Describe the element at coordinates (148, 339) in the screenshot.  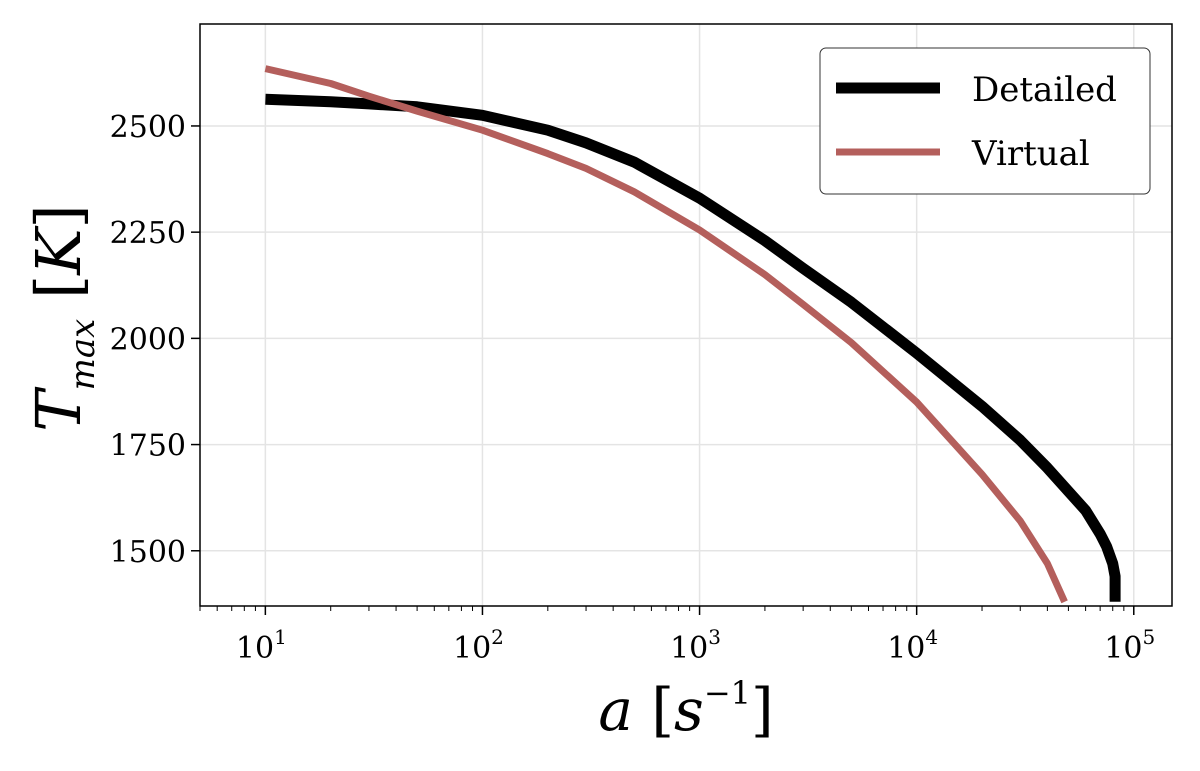
I see `y-tick-label: 2000` at that location.